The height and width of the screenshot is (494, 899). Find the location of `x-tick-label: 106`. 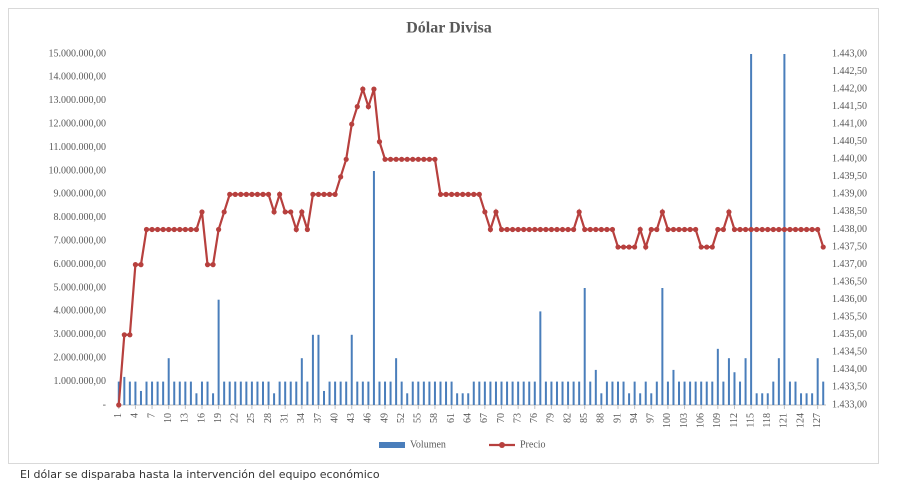

x-tick-label: 106 is located at coordinates (700, 420).